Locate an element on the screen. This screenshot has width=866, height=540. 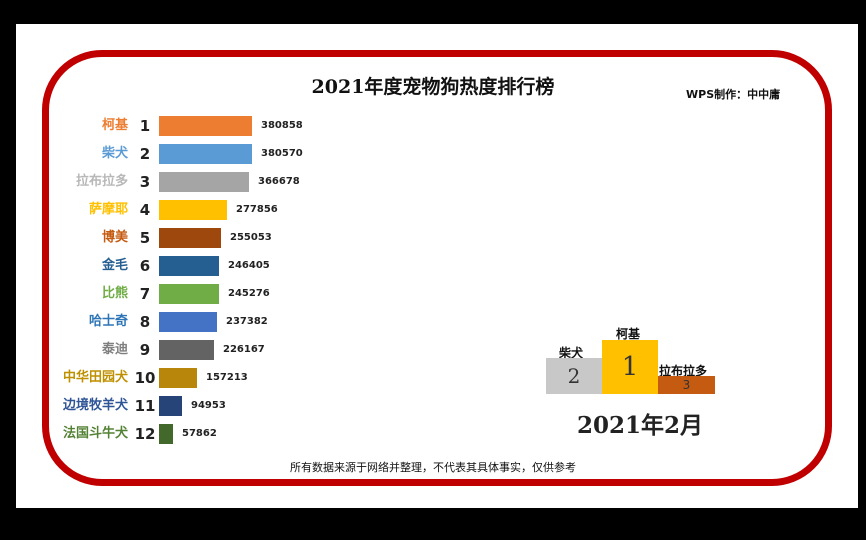
podium-third-rank: 3 is located at coordinates (686, 385).